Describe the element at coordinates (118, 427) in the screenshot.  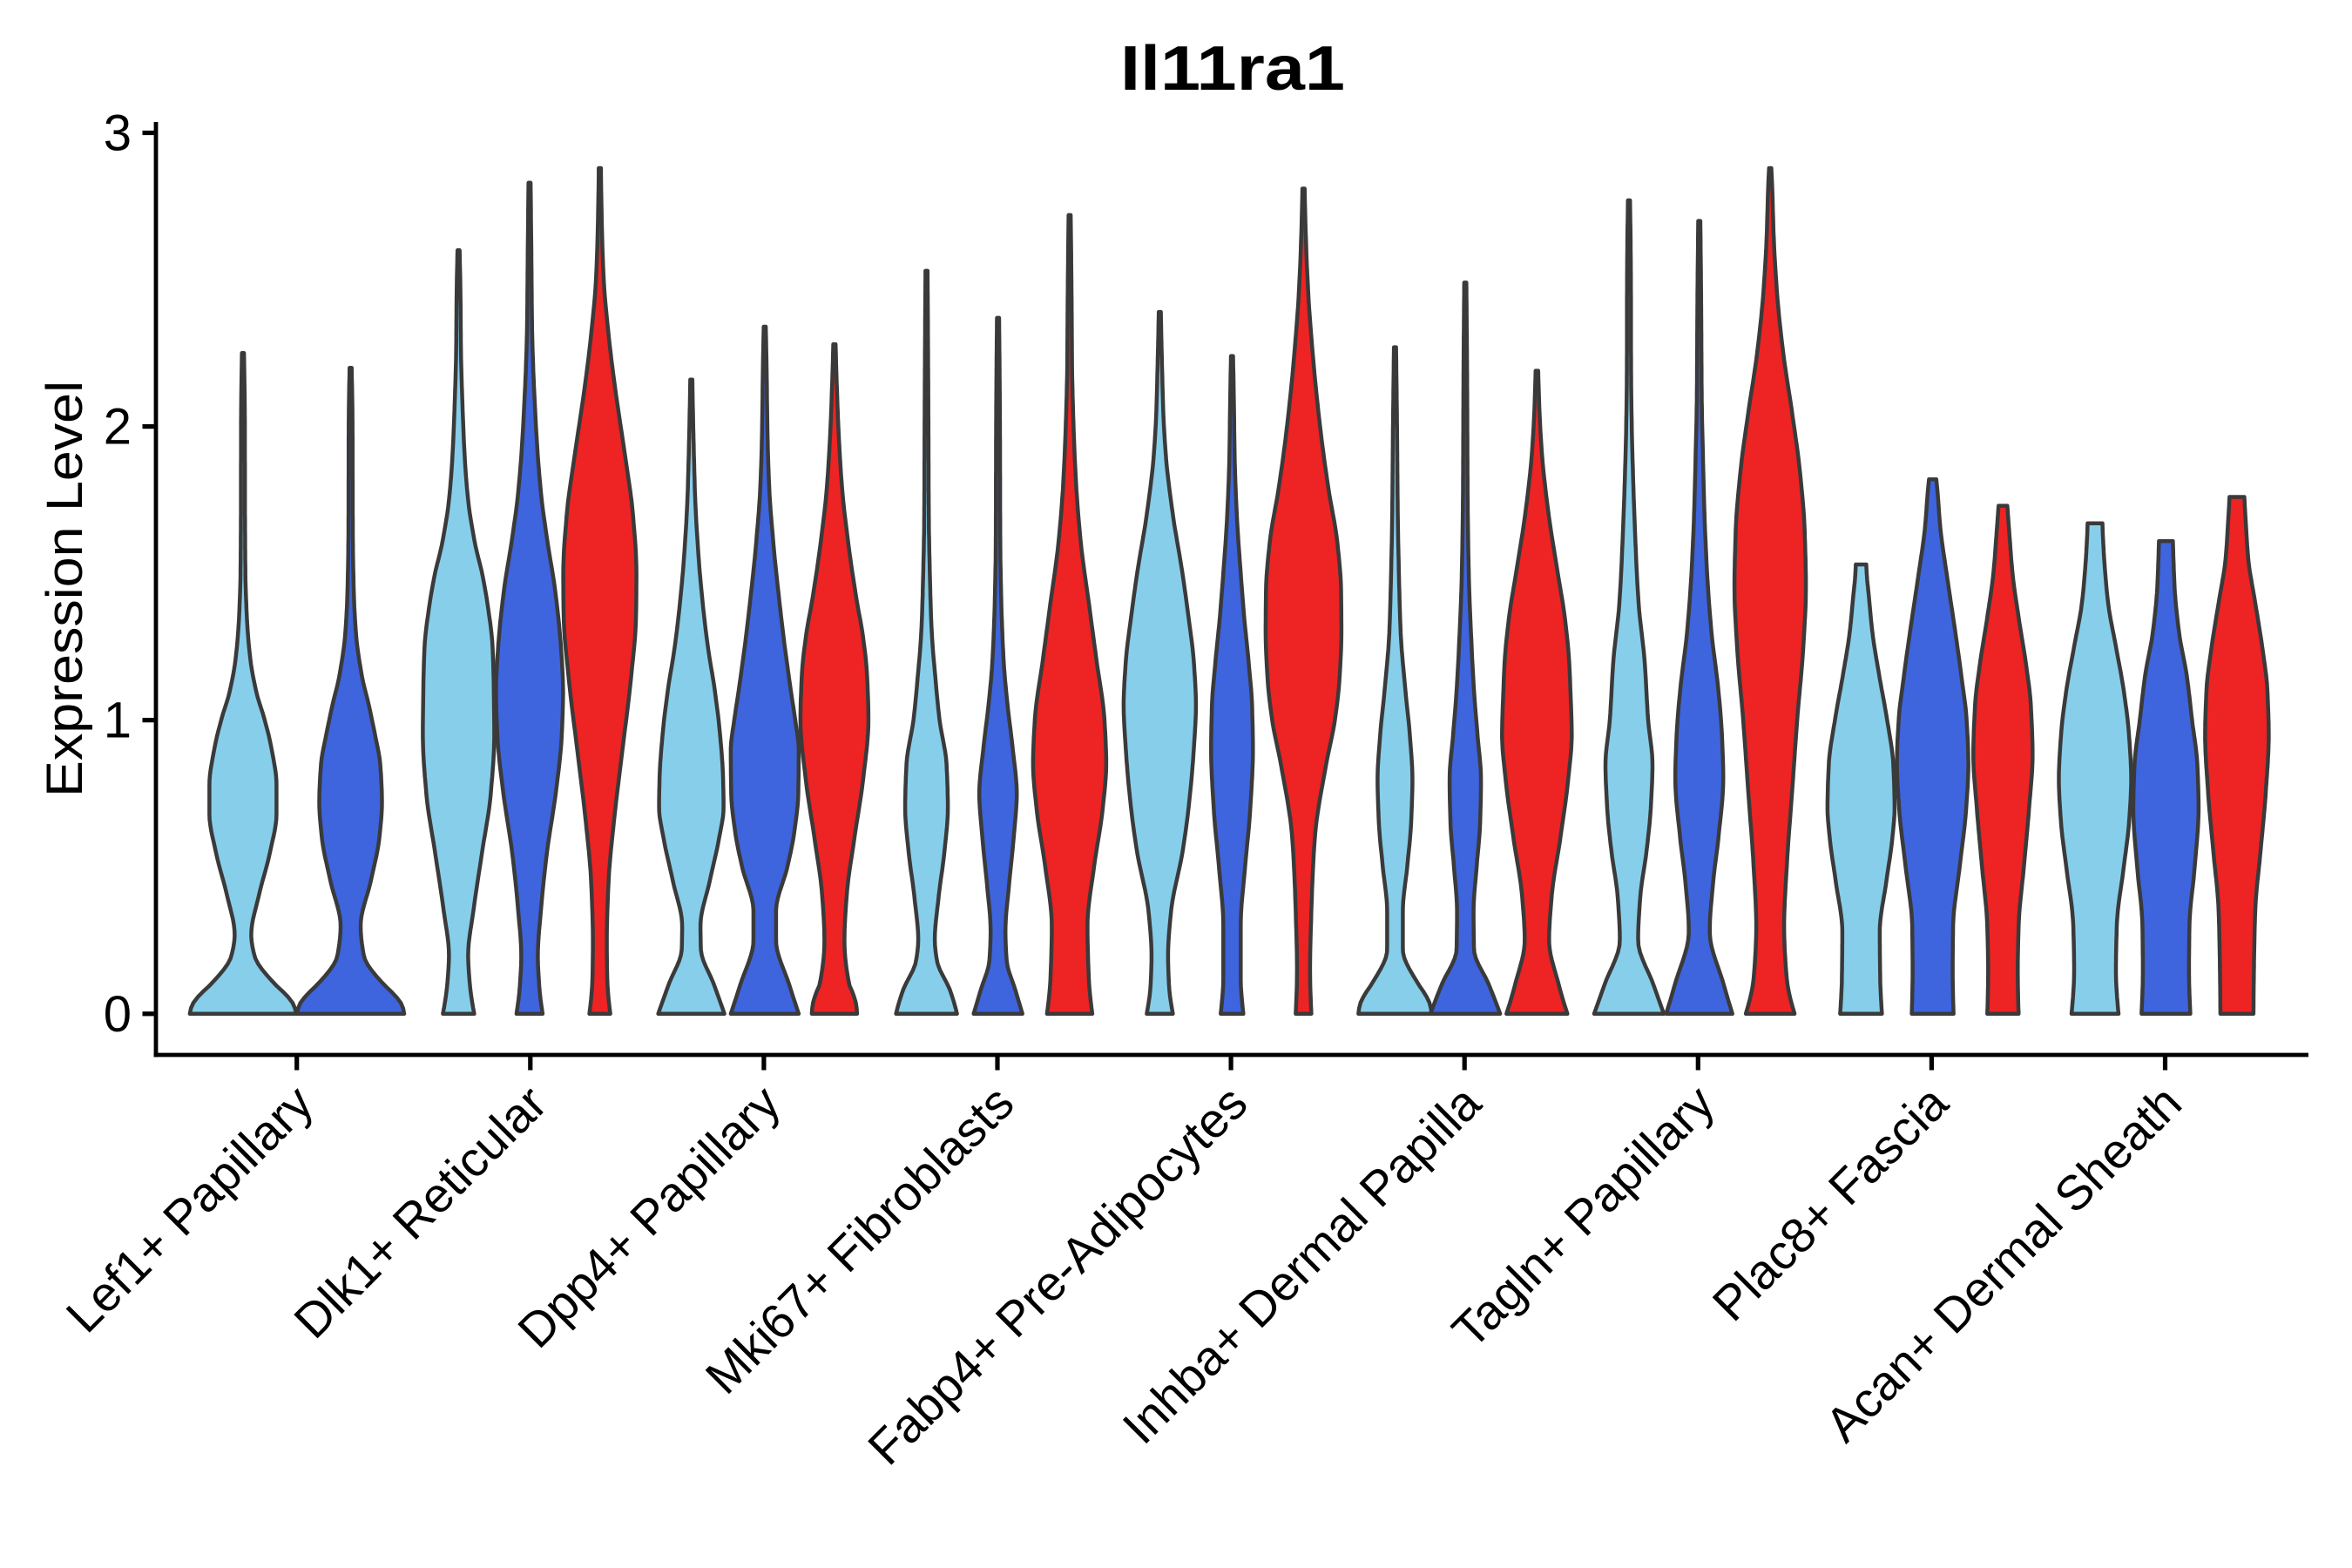
I see `svg-text: 2` at that location.